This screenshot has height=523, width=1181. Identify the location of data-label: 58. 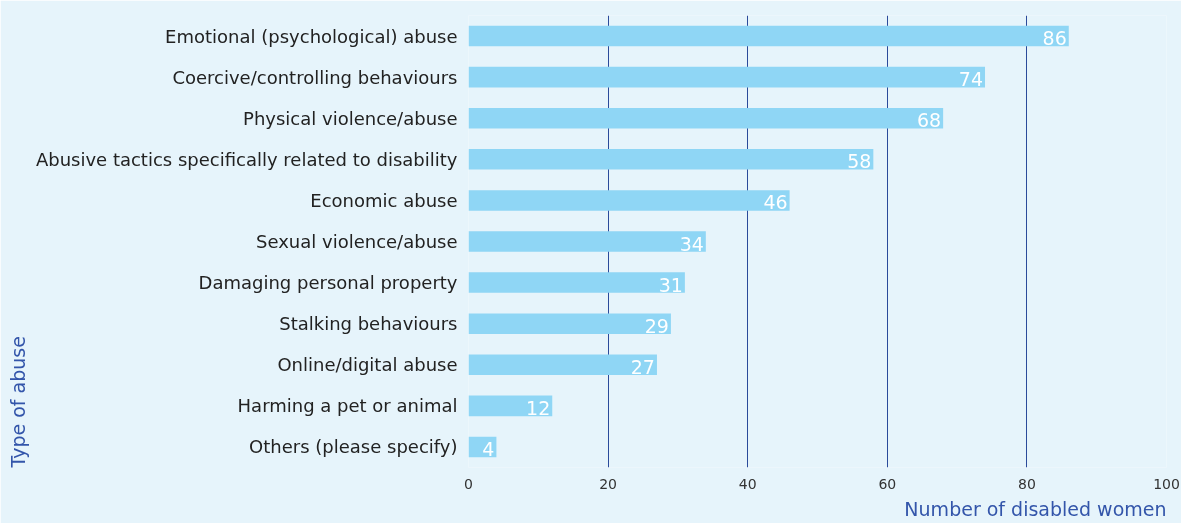
(859, 161).